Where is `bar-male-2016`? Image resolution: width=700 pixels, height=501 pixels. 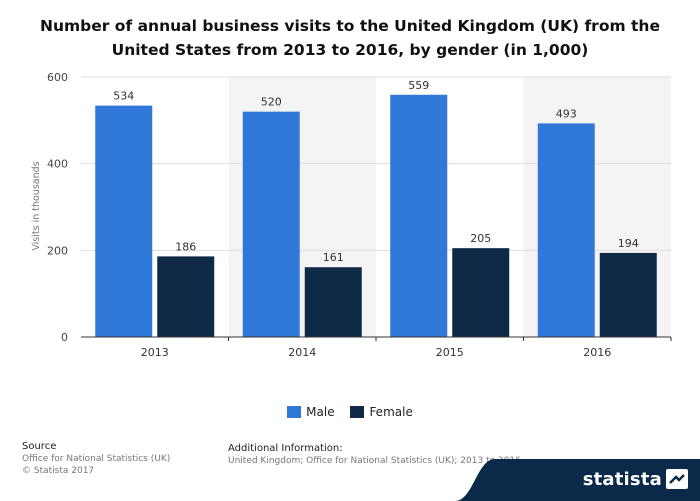 bar-male-2016 is located at coordinates (566, 230).